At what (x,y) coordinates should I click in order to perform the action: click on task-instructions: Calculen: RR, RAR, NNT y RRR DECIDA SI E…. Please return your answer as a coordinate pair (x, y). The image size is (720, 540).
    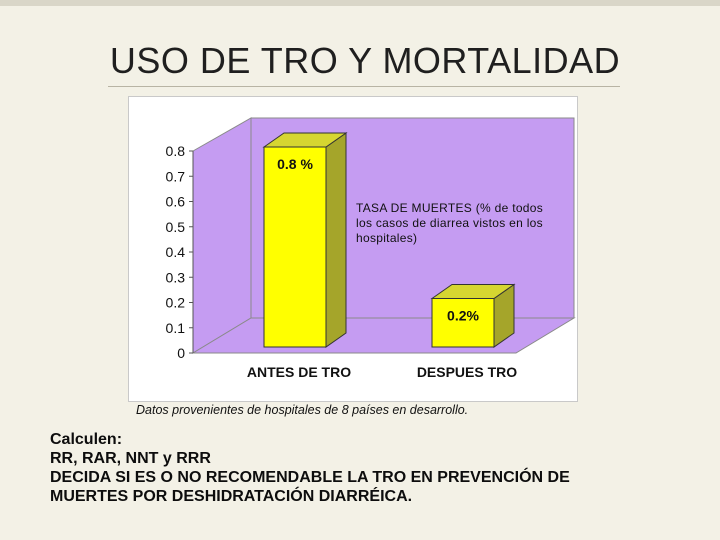
    Looking at the image, I should click on (375, 468).